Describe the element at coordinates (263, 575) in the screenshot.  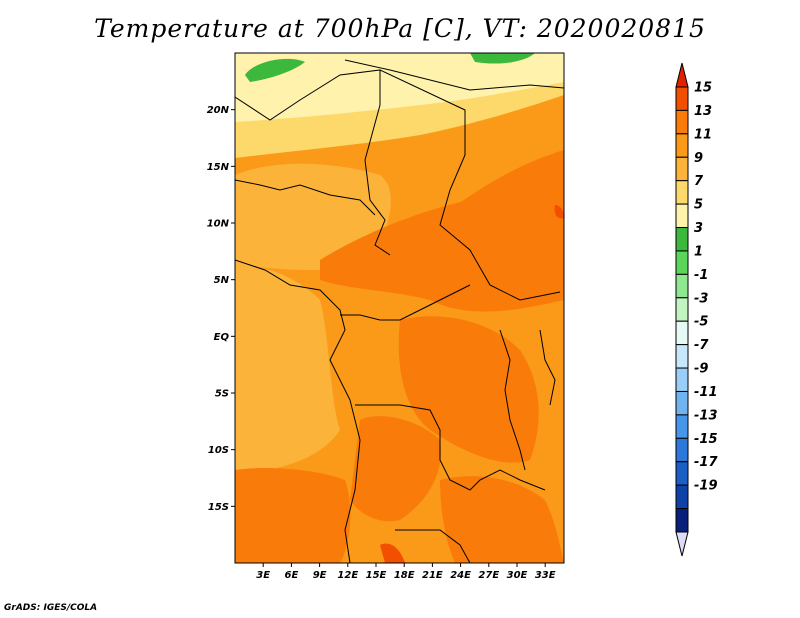
I see `lon-tick-label: 3E` at that location.